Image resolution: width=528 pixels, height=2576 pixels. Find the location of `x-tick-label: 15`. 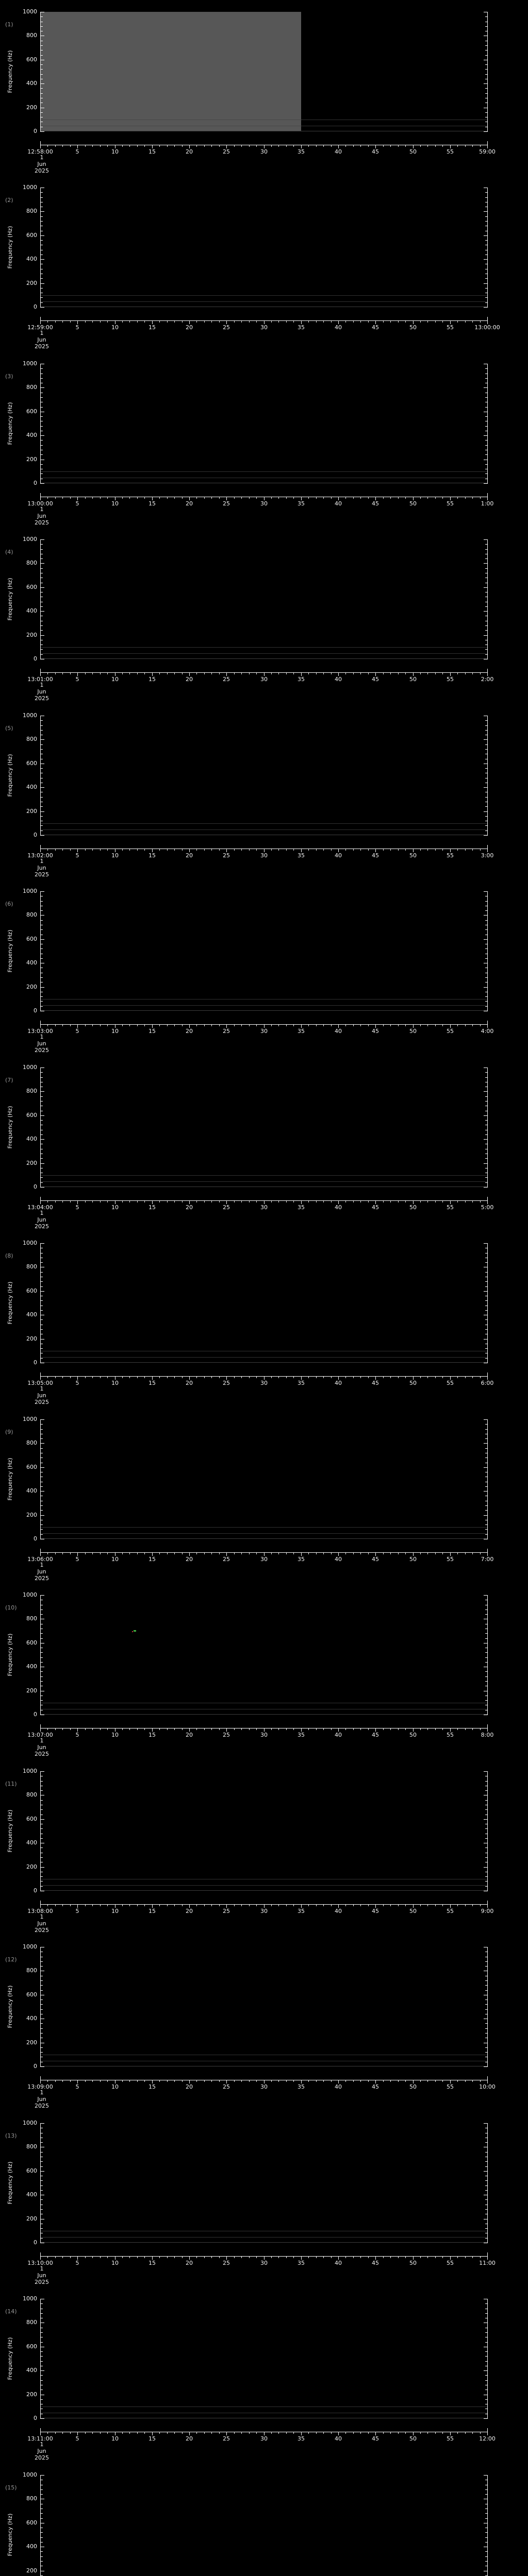

x-tick-label: 15 is located at coordinates (152, 1559).